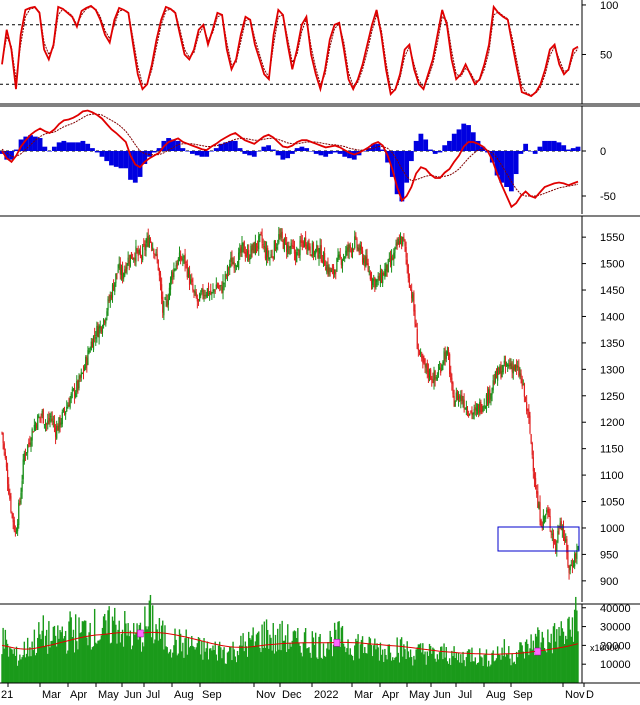 This screenshot has width=640, height=705. Describe the element at coordinates (615, 646) in the screenshot. I see `volume-tick-label: 20000` at that location.